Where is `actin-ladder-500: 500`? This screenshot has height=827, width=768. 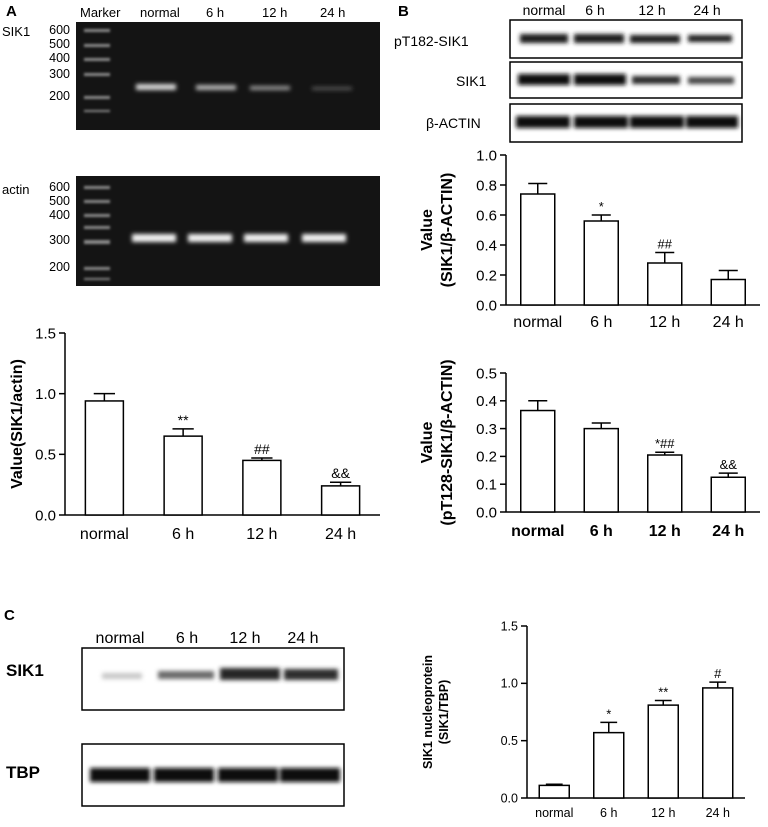
actin-ladder-500: 500 is located at coordinates (59, 201).